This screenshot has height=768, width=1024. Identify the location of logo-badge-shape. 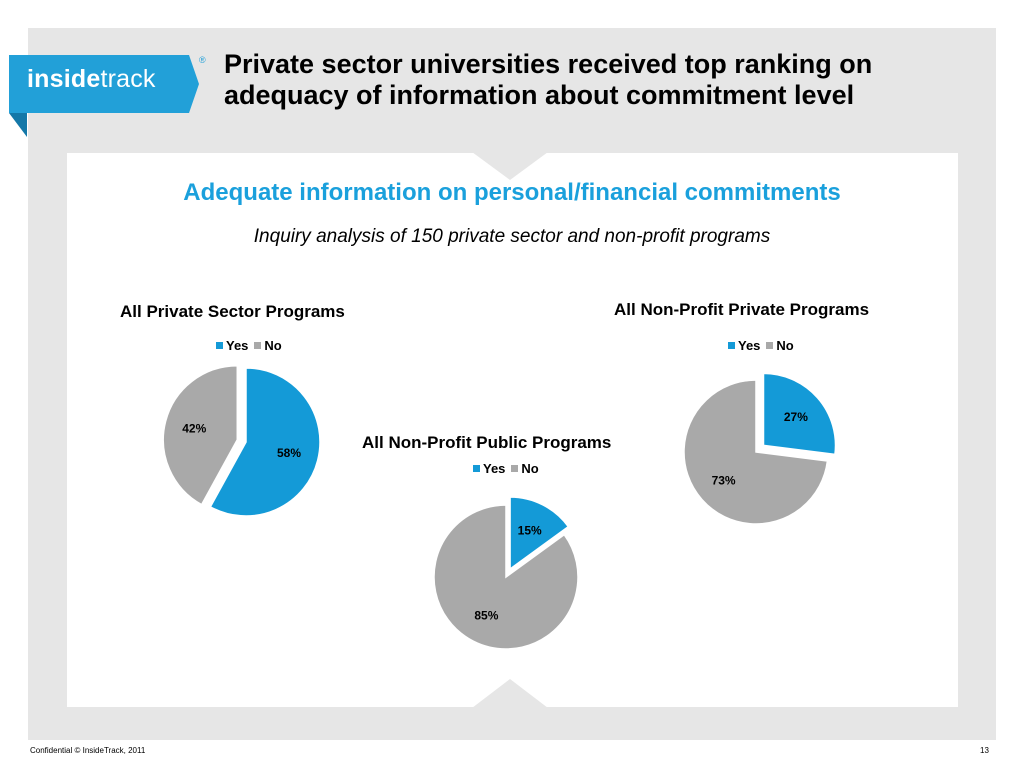
(104, 96).